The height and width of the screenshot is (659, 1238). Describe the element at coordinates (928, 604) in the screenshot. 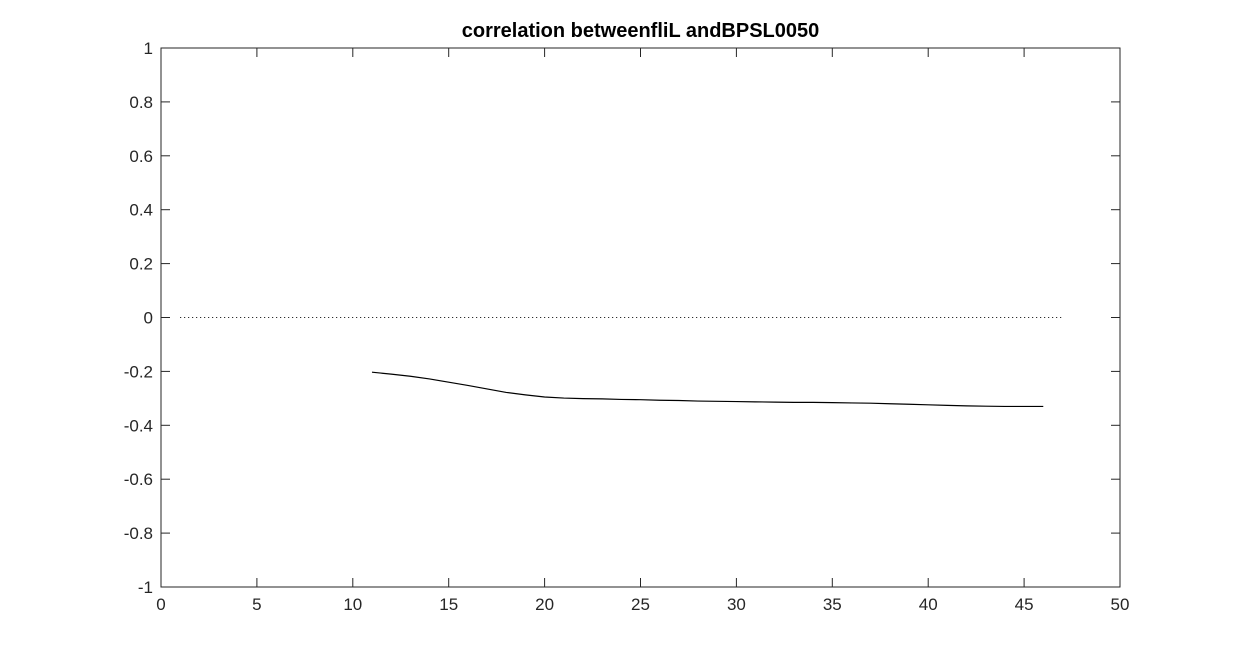

I see `x-tick-label: 40` at that location.